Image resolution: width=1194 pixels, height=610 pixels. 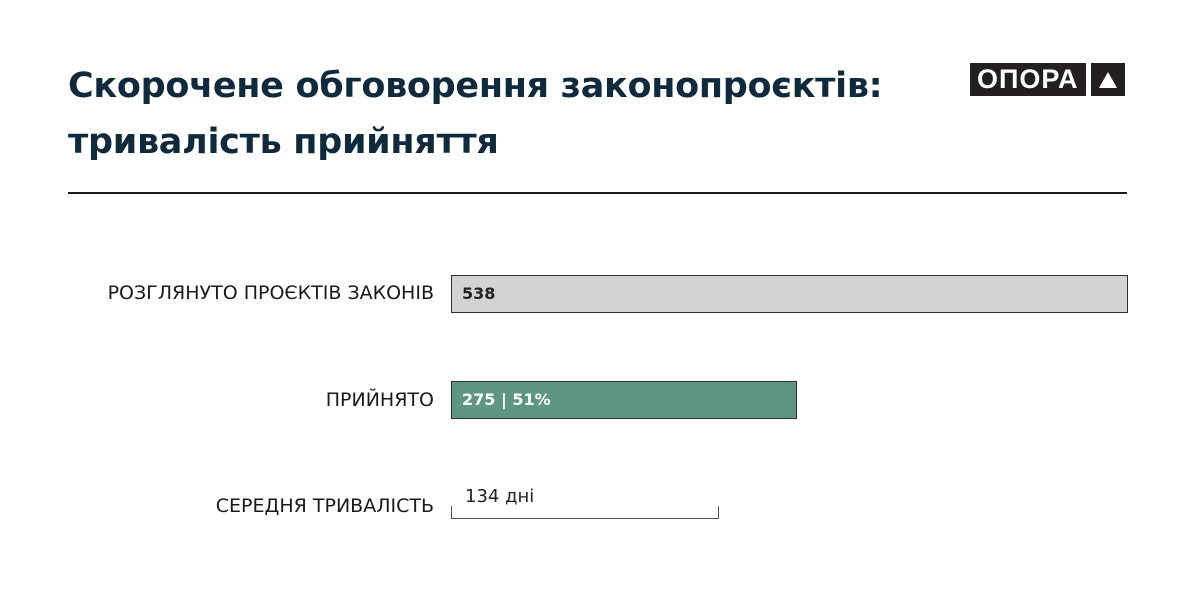 I want to click on logo-text: ОПОРА, so click(x=1028, y=79).